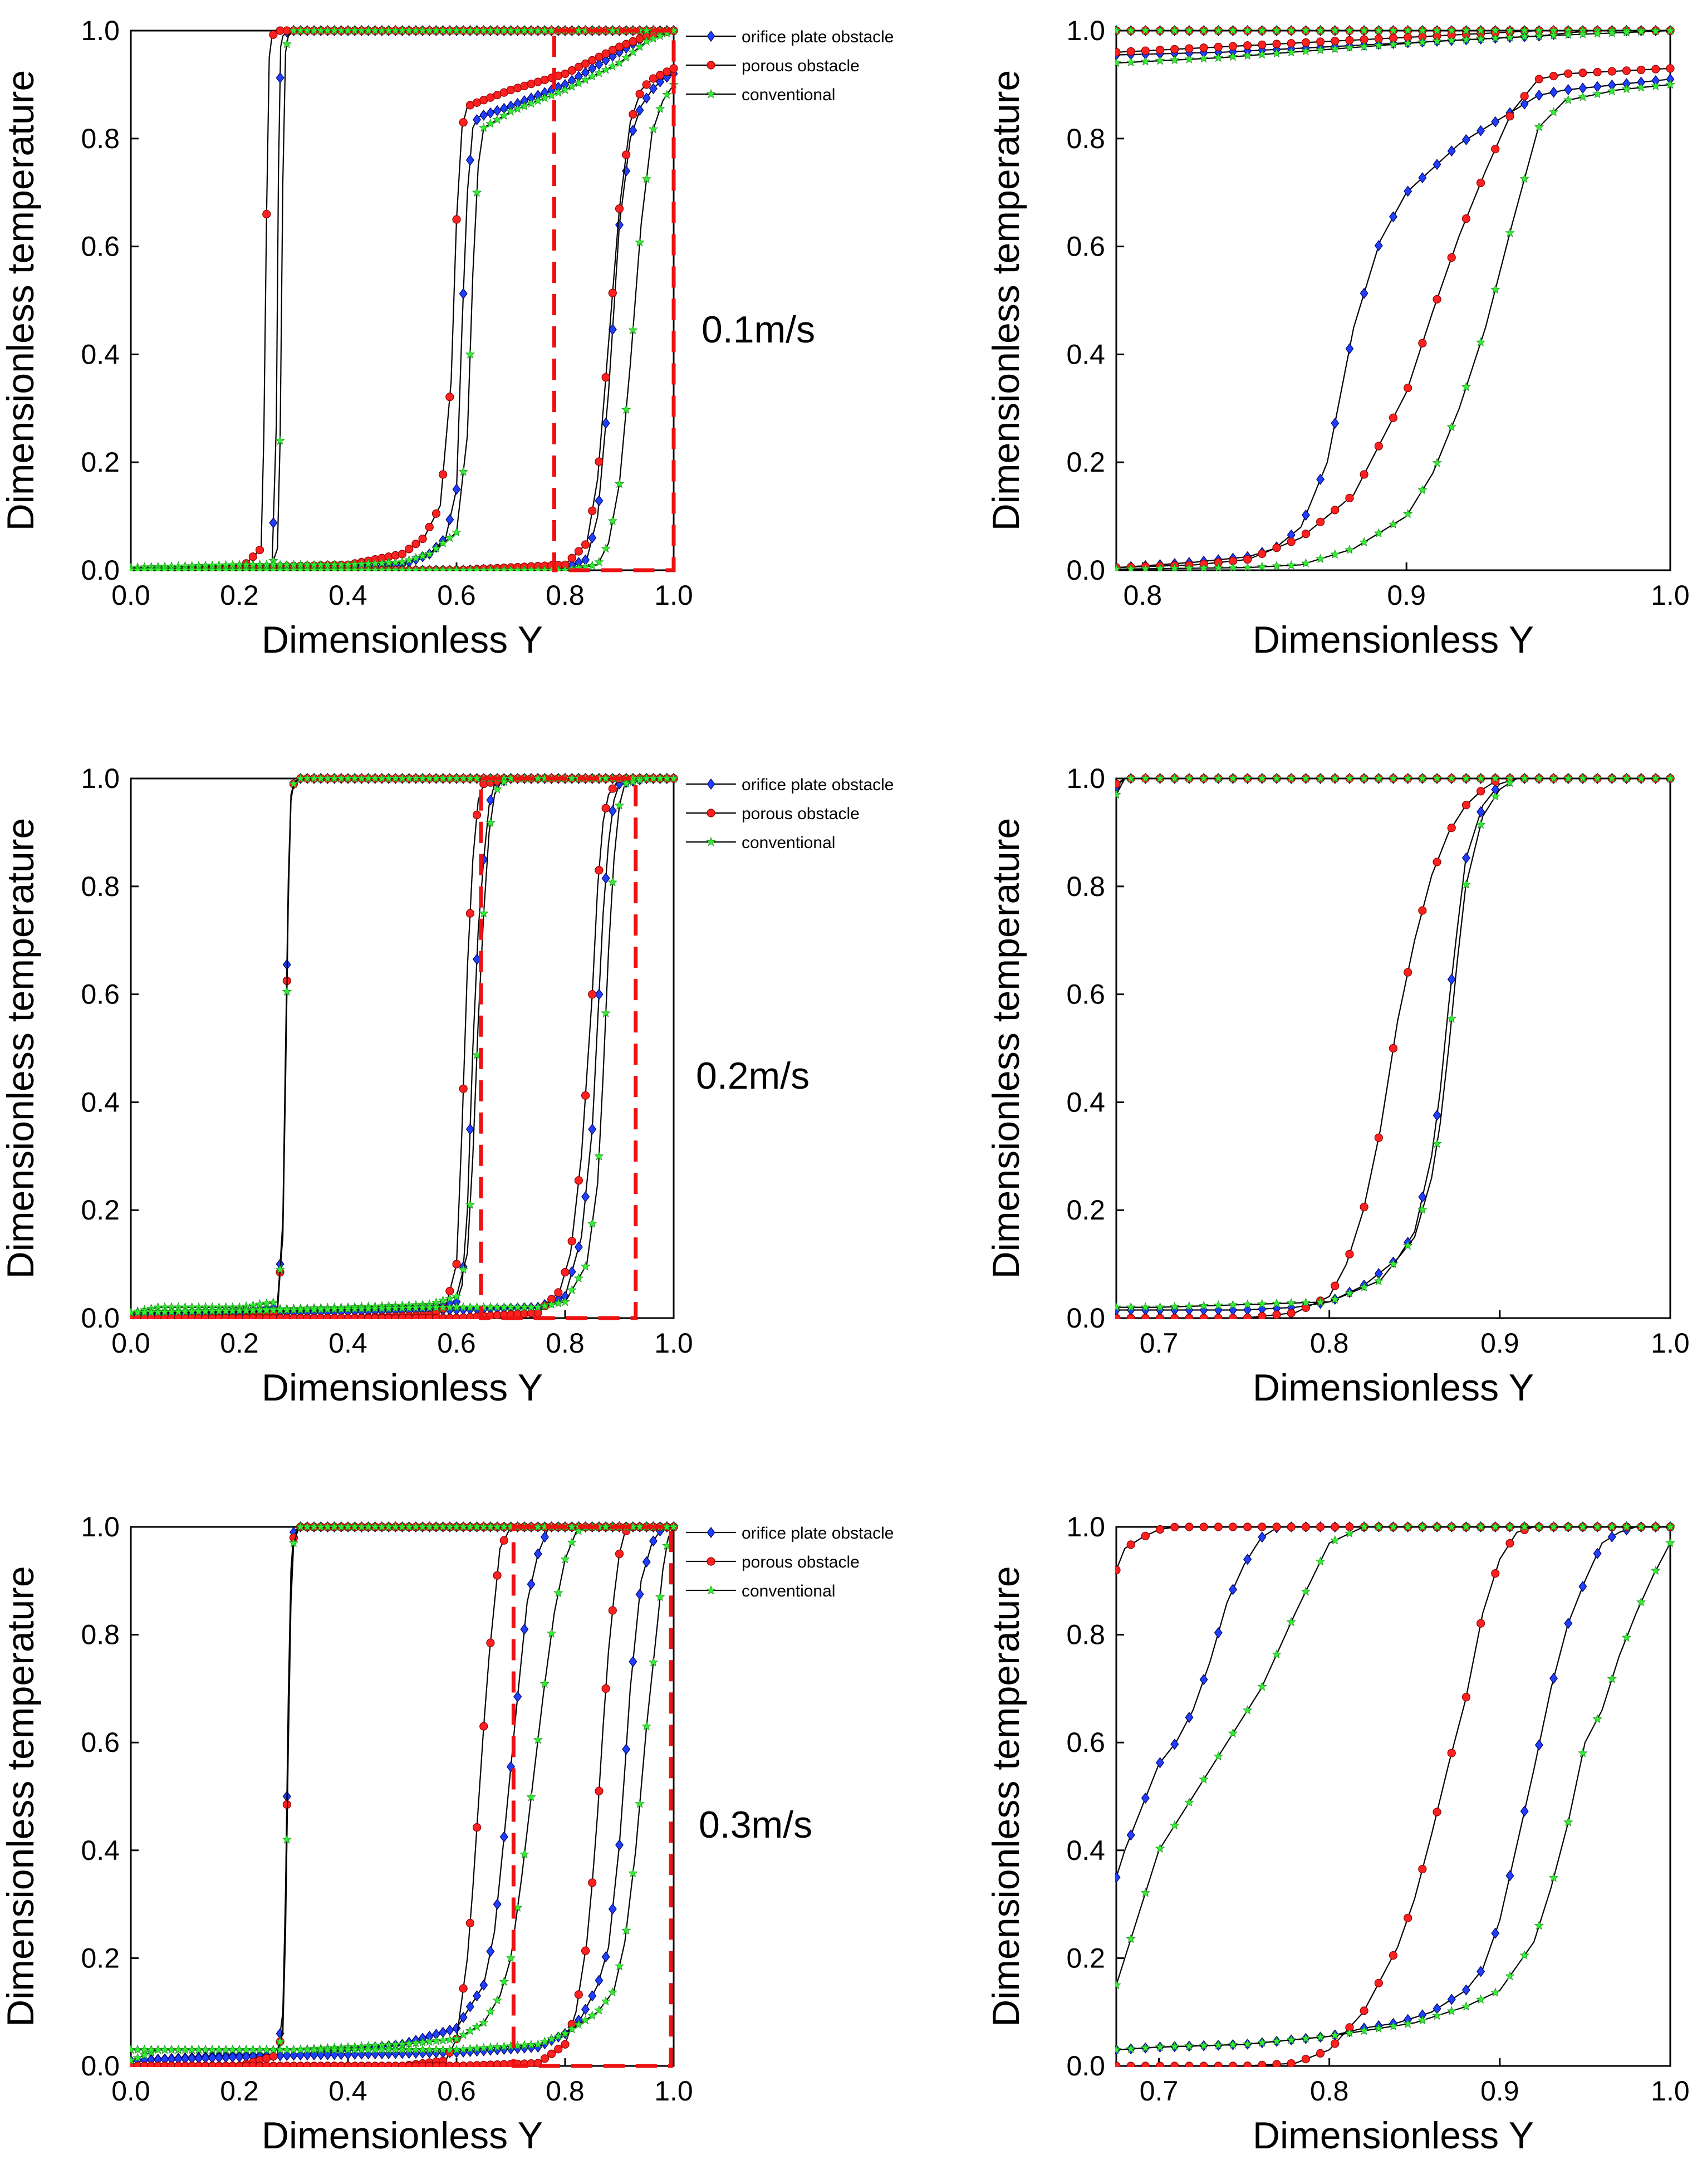  What do you see at coordinates (1085, 1102) in the screenshot?
I see `y-tick-label: 0.4` at bounding box center [1085, 1102].